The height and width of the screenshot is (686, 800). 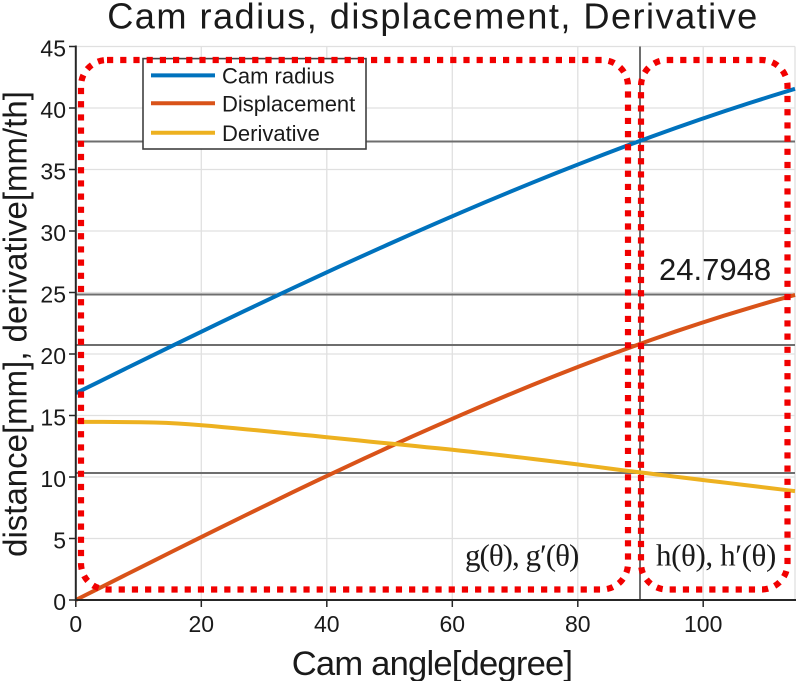 I want to click on svg-text: 10, so click(x=53, y=479).